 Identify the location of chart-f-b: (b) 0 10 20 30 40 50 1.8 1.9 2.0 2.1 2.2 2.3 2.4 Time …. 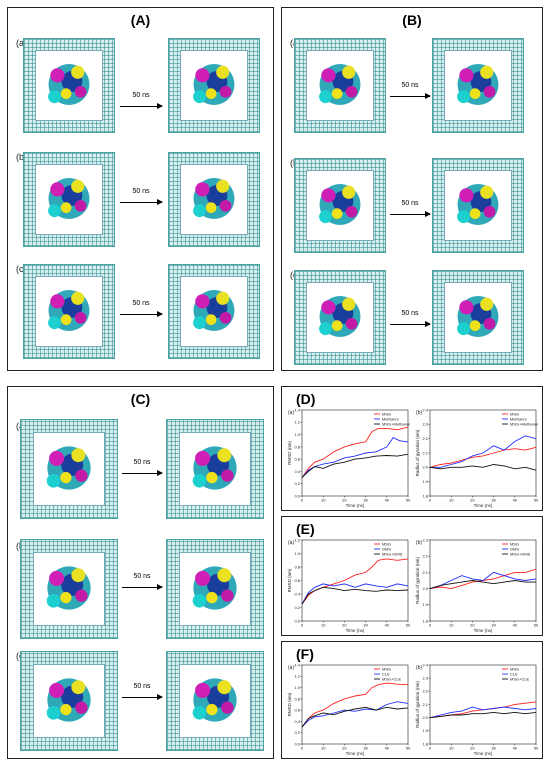
(477, 708).